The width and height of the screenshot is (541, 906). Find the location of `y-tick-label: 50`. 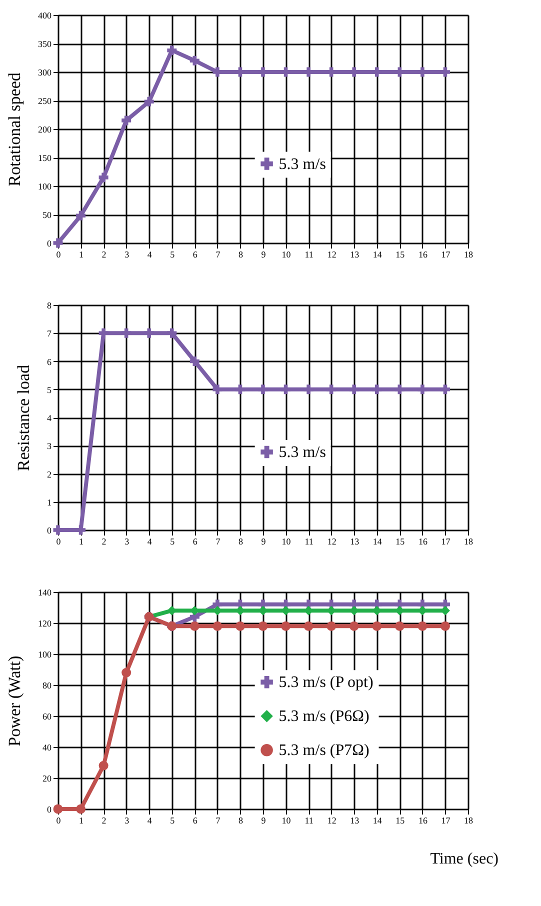

y-tick-label: 50 is located at coordinates (47, 215).